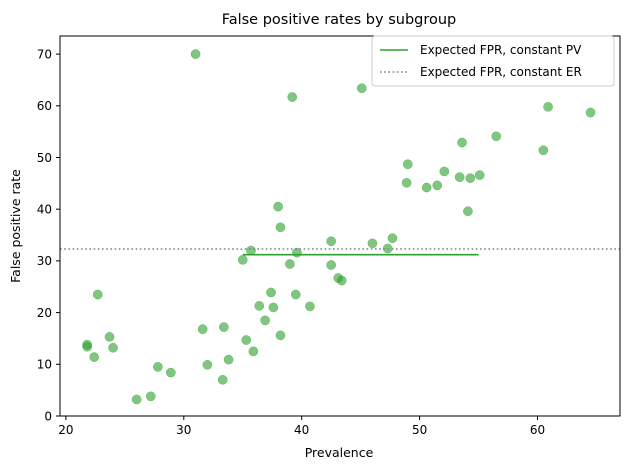 The width and height of the screenshot is (630, 470). I want to click on x-axis-ticks: 20 30 40 50 60, so click(301, 426).